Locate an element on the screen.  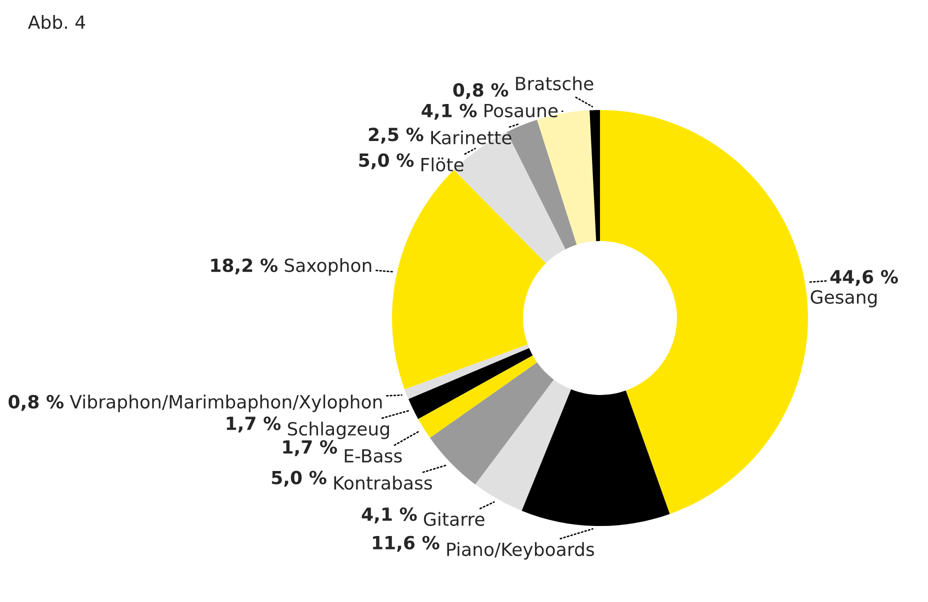
slice-label: Vibraphon/Marimbaphon/Xylophon is located at coordinates (226, 403).